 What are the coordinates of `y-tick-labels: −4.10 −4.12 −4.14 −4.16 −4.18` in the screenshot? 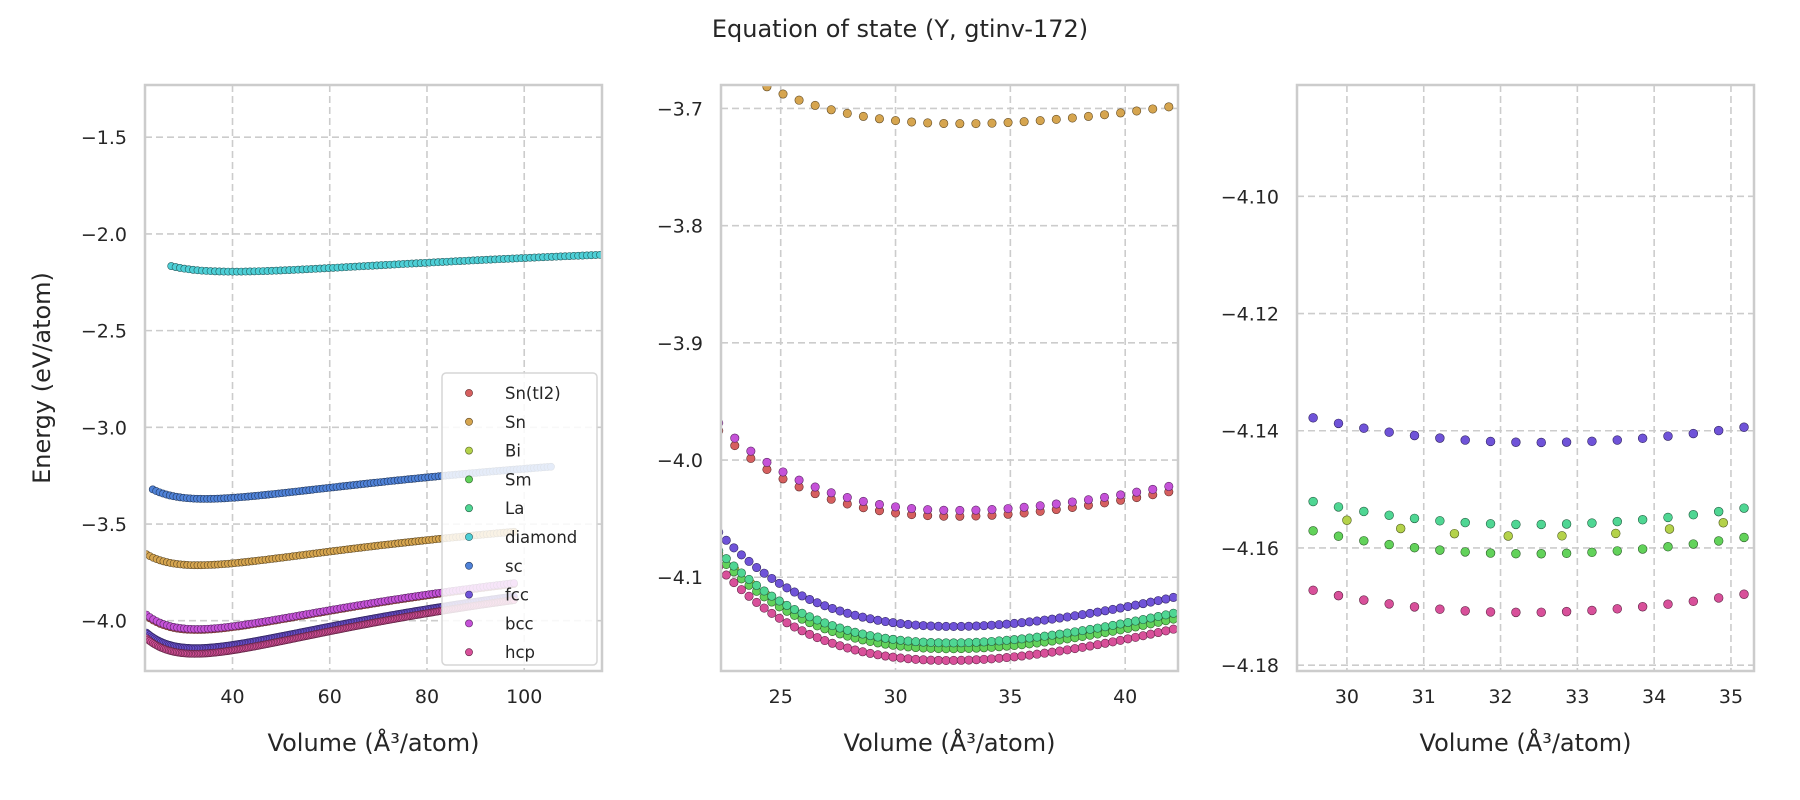 It's located at (1250, 431).